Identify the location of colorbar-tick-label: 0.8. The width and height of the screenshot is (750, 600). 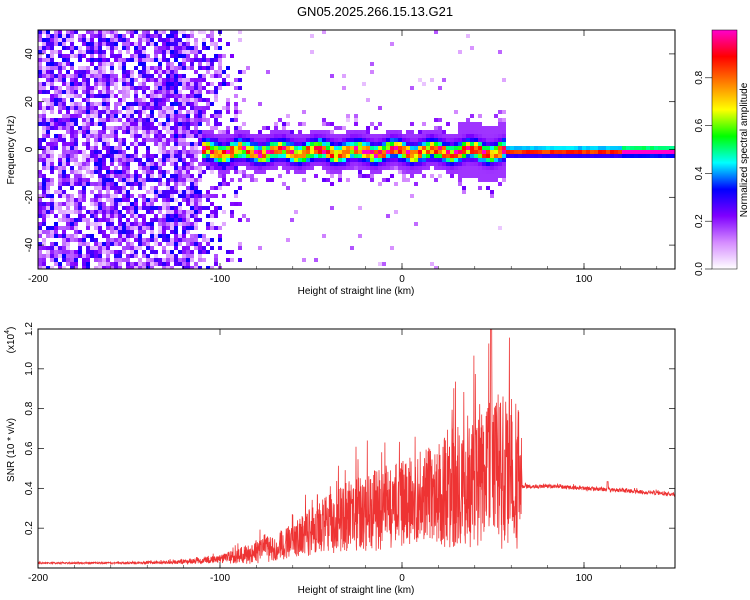
(699, 77).